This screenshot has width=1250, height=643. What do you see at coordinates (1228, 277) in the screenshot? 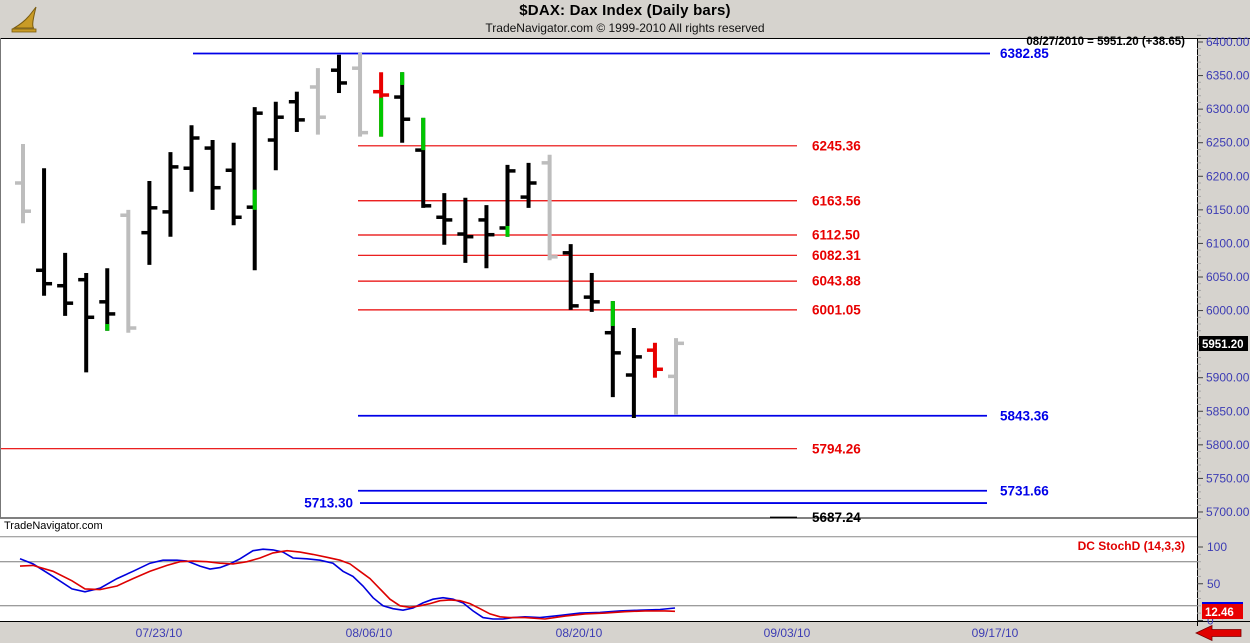
I see `price-axis-label: 6050.00` at bounding box center [1228, 277].